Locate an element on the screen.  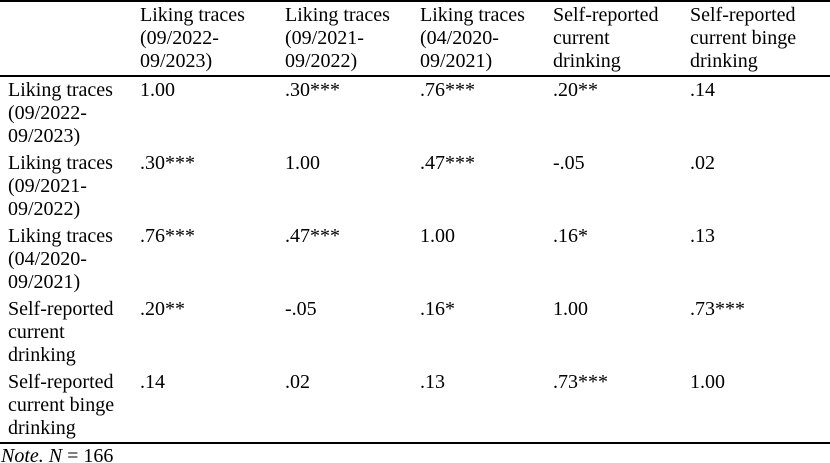
row-label: Liking traces (09/2022-09/2023) is located at coordinates (60, 113).